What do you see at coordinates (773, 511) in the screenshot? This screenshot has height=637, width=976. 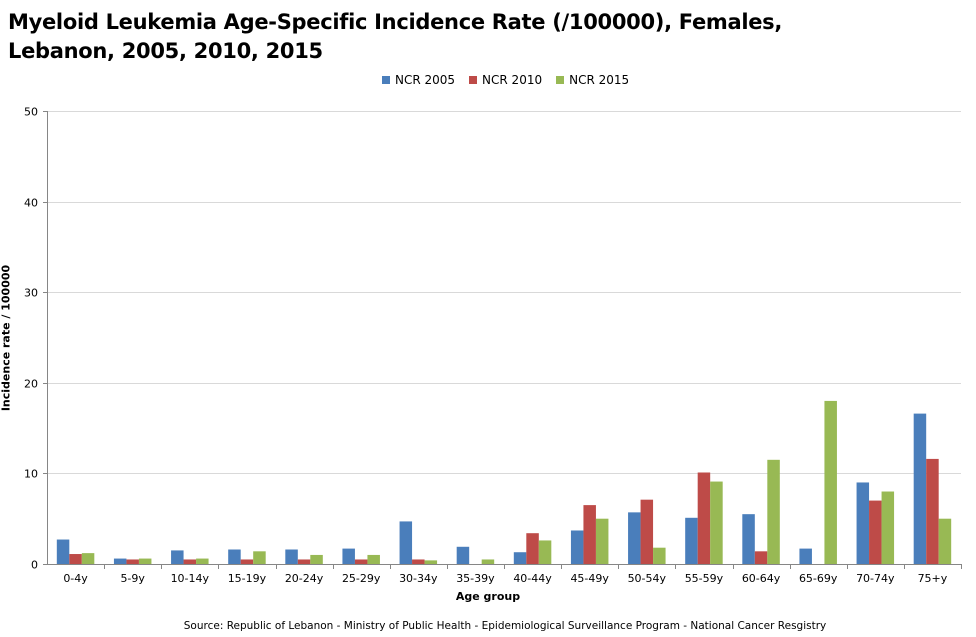 I see `bar-ncr-2015-60-64y` at bounding box center [773, 511].